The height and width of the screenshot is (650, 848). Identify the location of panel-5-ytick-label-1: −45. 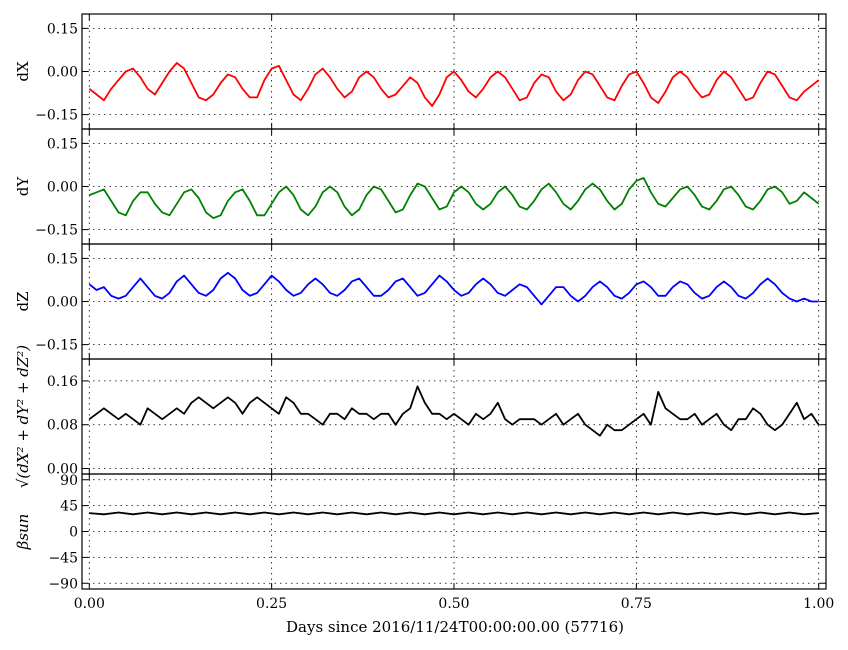
(63, 558).